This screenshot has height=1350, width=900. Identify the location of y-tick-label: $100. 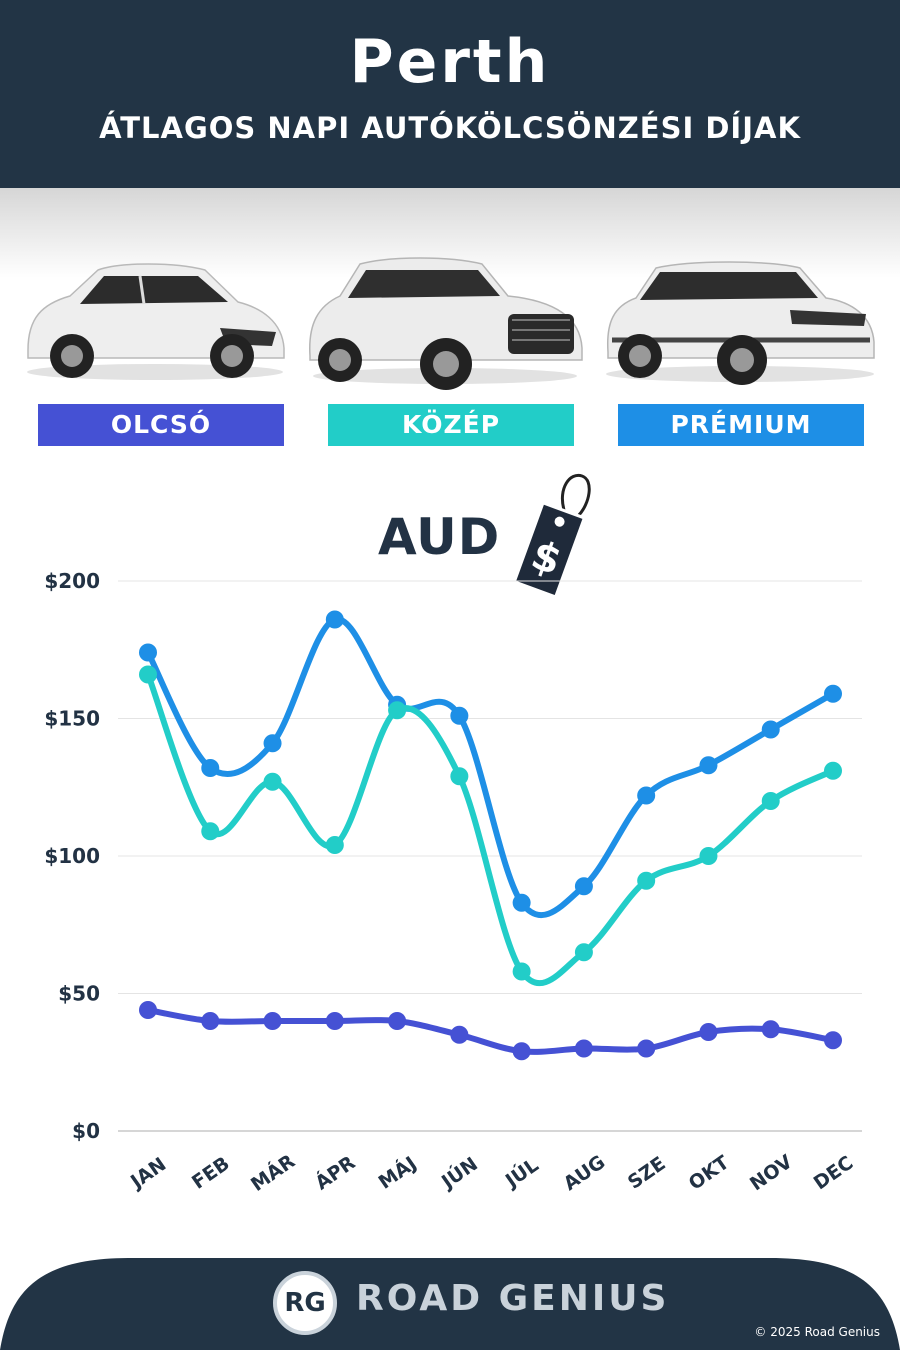
(72, 856).